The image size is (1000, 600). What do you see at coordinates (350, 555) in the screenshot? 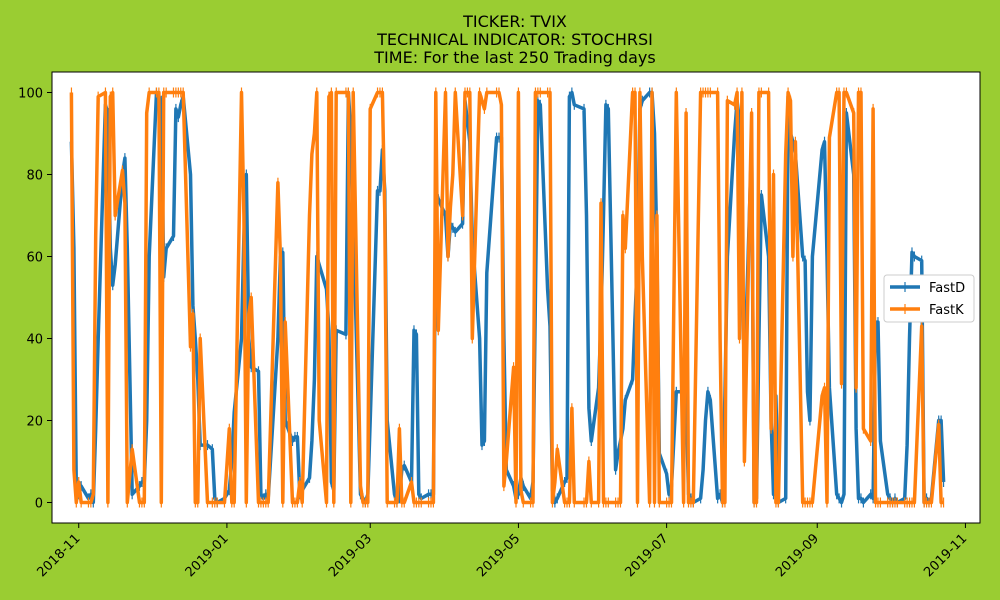
I see `x-tick-label: 2019-03` at bounding box center [350, 555].